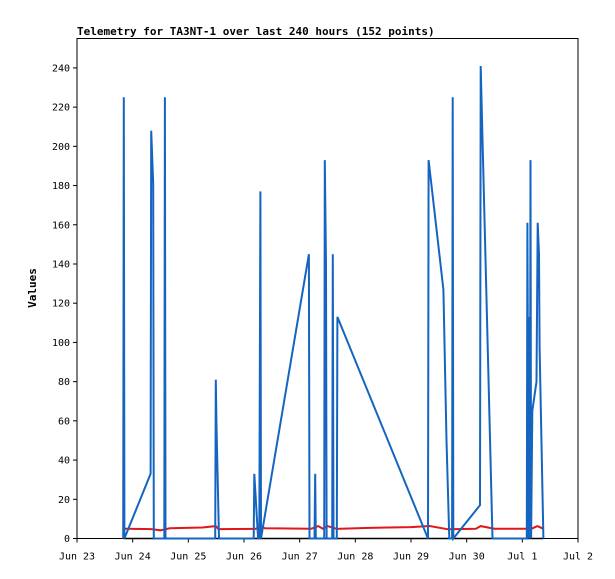 The height and width of the screenshot is (579, 615). I want to click on y-tick-label: 180, so click(61, 186).